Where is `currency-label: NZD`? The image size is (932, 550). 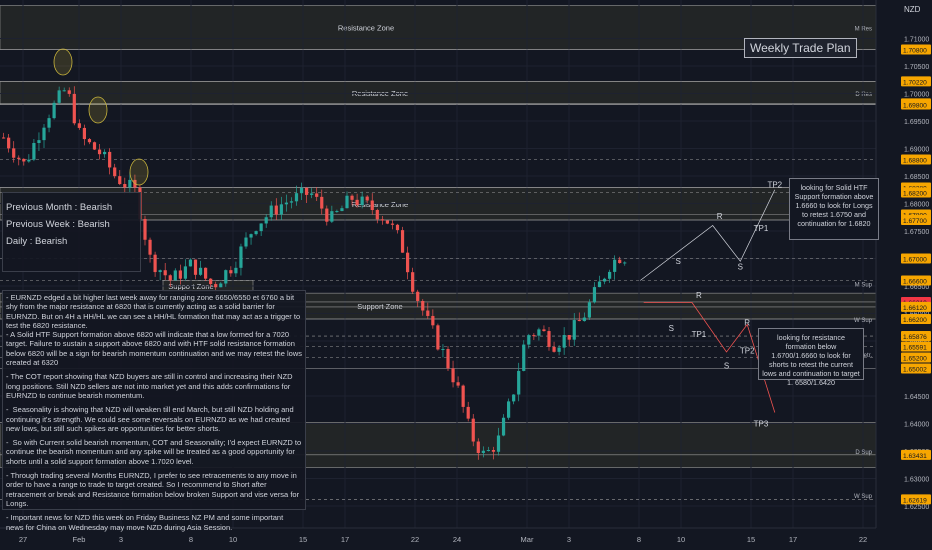
currency-label: NZD is located at coordinates (912, 9).